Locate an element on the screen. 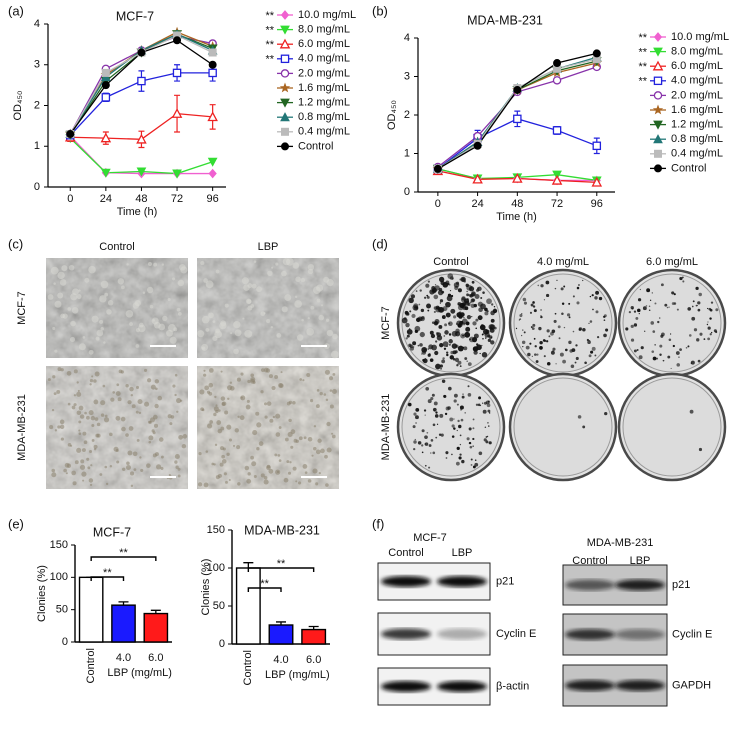 The height and width of the screenshot is (739, 735). y-tick-label: 0 is located at coordinates (407, 192).